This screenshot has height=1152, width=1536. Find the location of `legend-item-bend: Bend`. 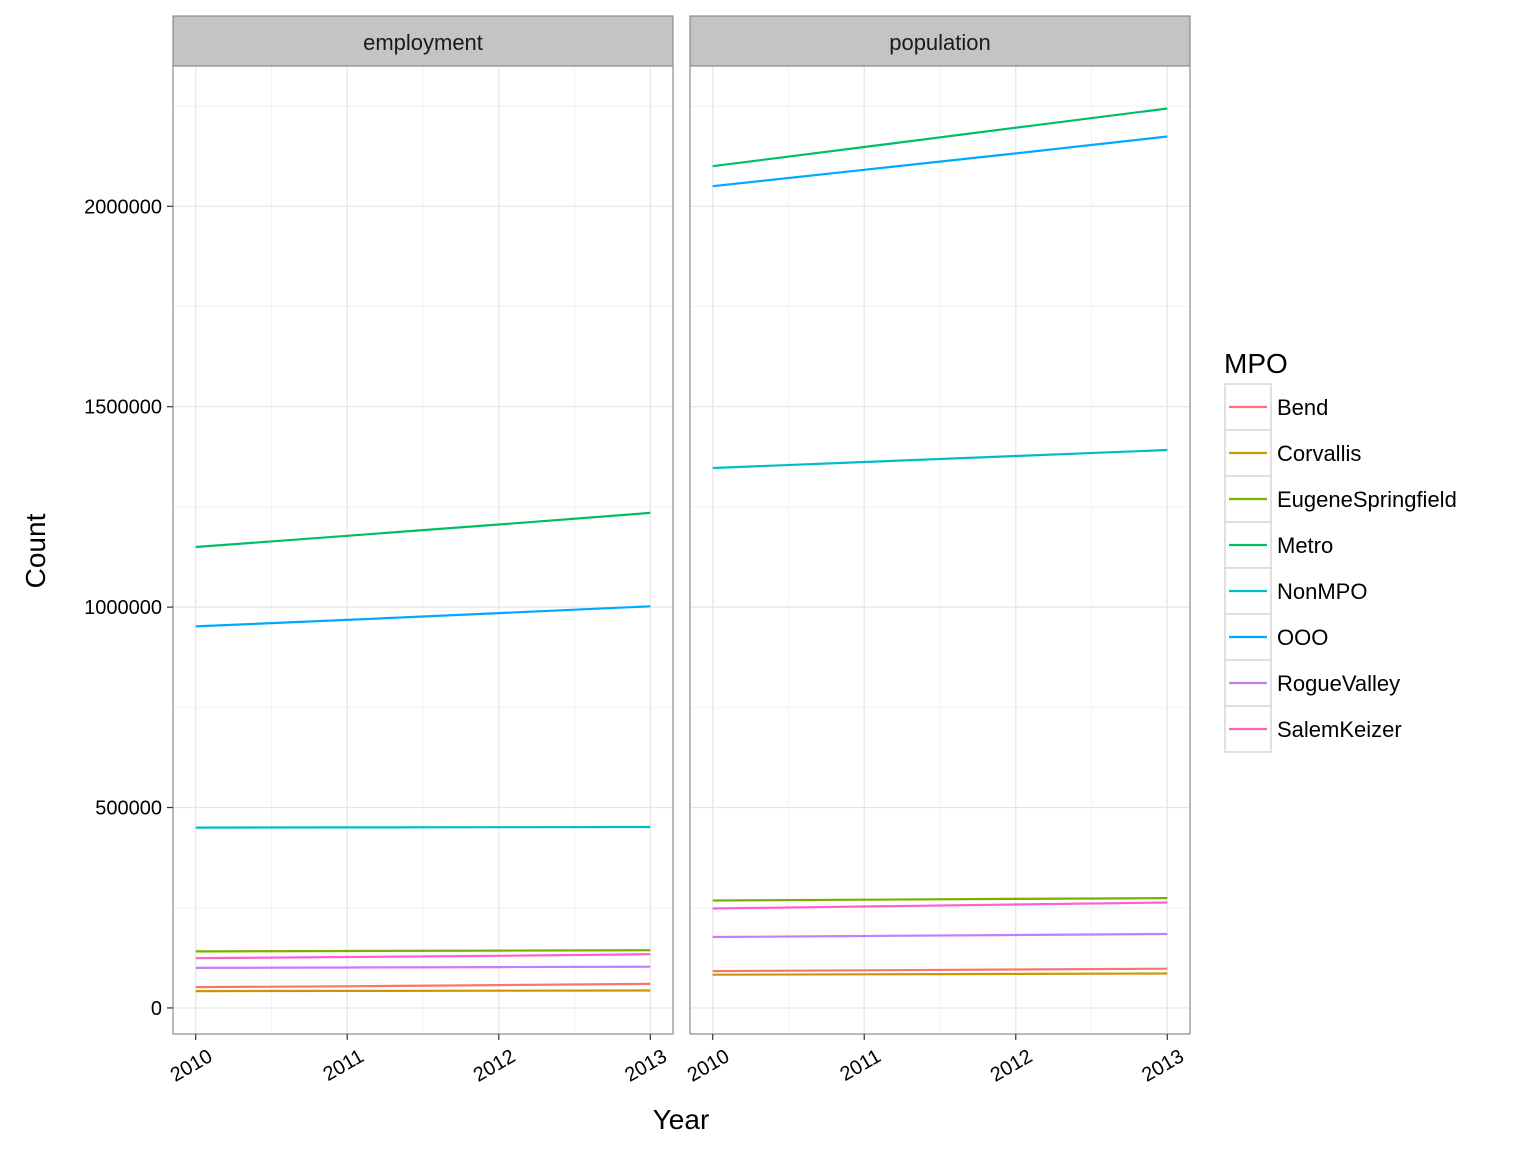

legend-item-bend: Bend is located at coordinates (1276, 407).